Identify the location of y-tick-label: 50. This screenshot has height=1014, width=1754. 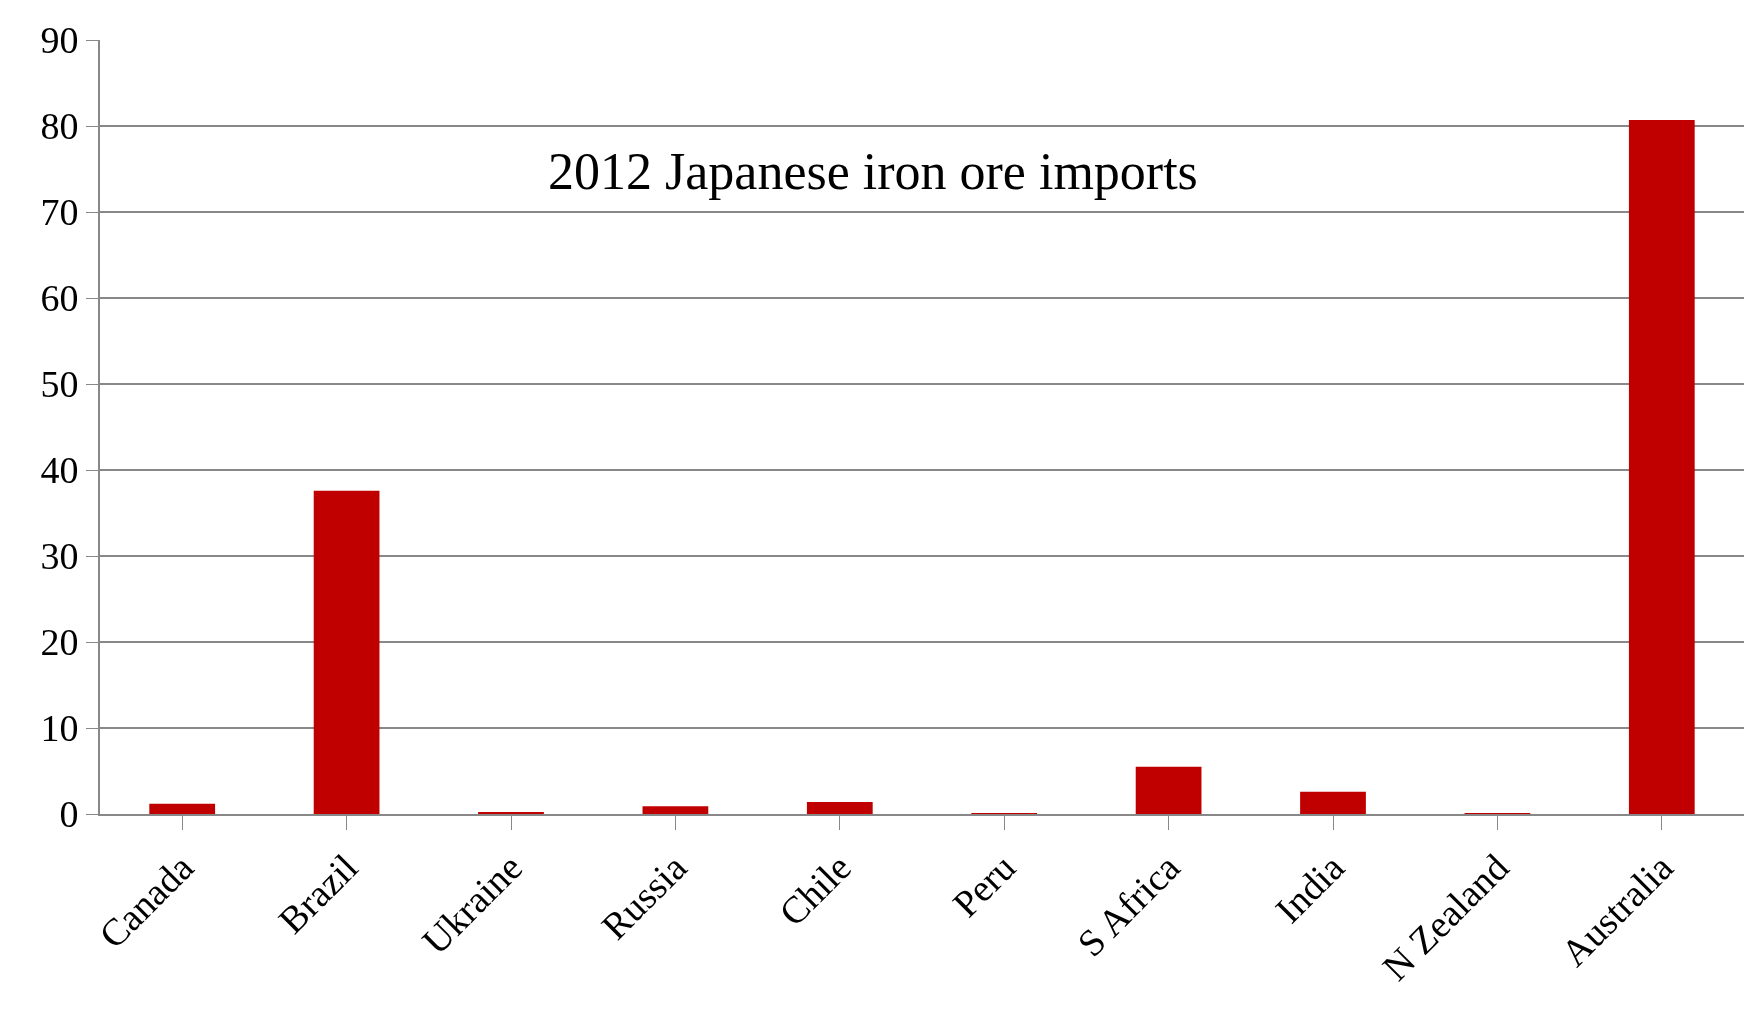
(59, 384).